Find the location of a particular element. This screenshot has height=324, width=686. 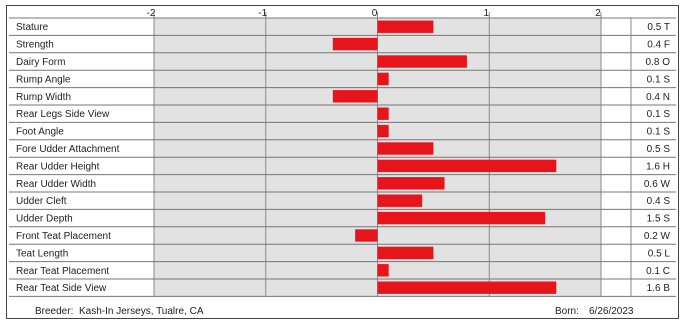

born-label: Born: is located at coordinates (567, 311).